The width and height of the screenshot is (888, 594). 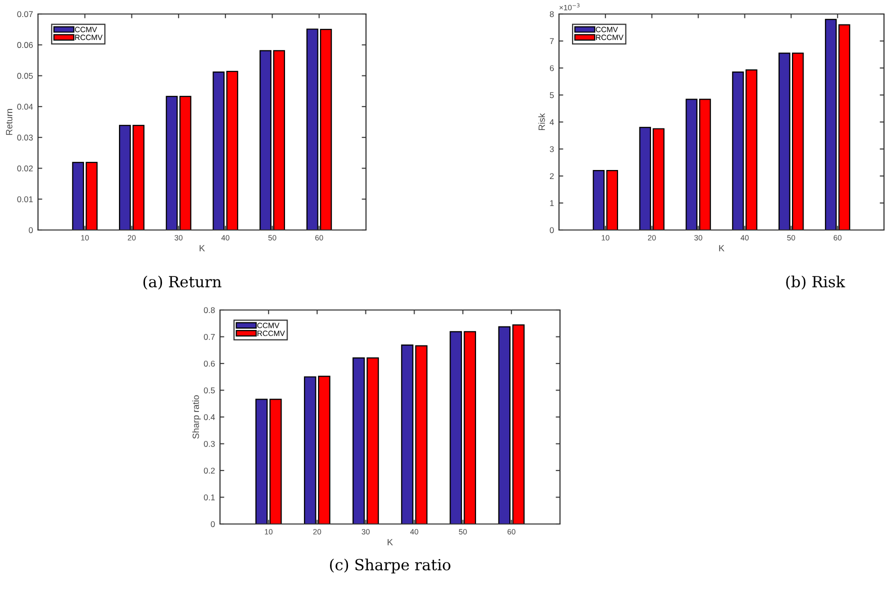 What do you see at coordinates (209, 363) in the screenshot?
I see `y-tick-label: 0.6` at bounding box center [209, 363].